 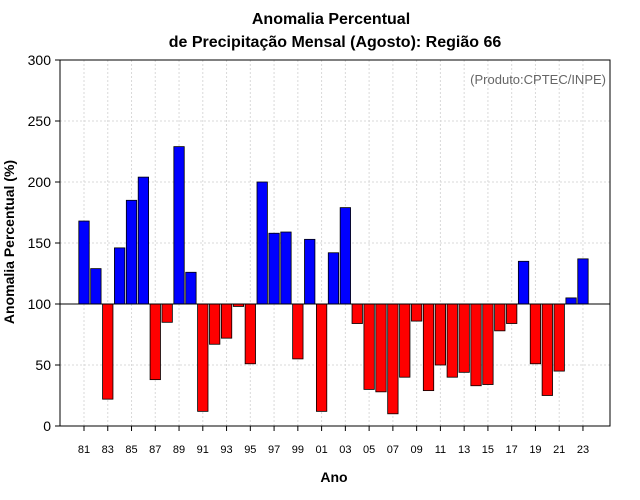 What do you see at coordinates (369, 450) in the screenshot?
I see `x-tick-label: 05` at bounding box center [369, 450].